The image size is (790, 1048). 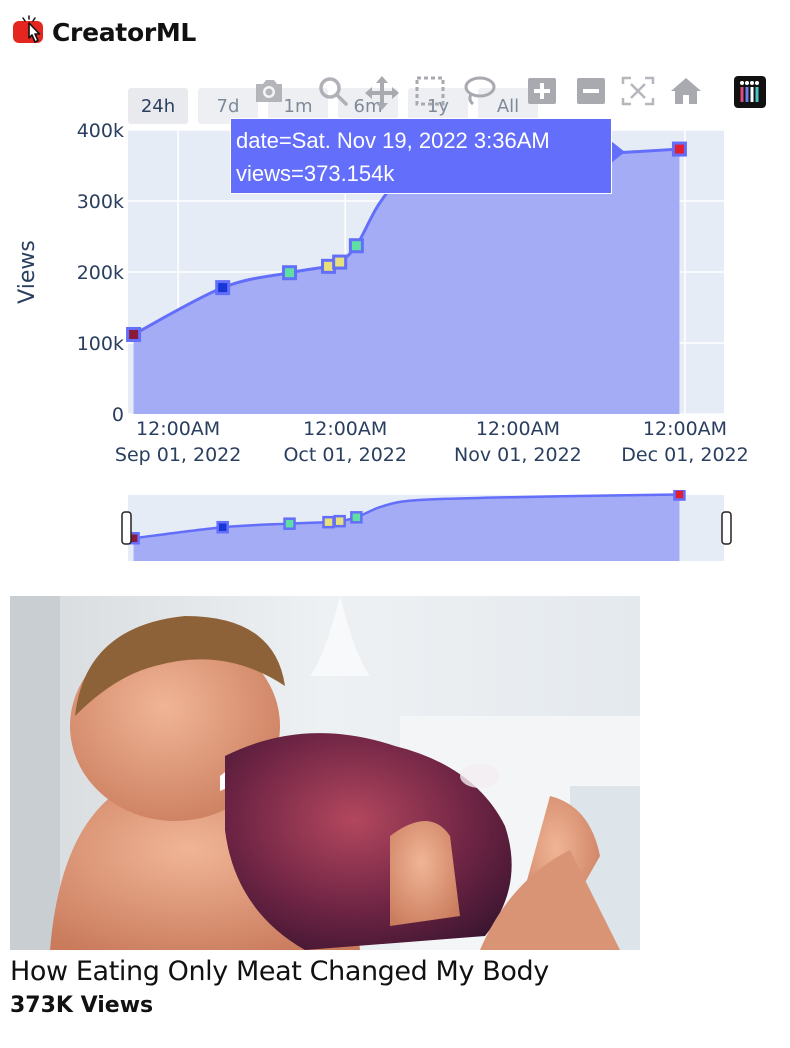 I want to click on x-tick-date: Nov 01, 2022, so click(x=518, y=455).